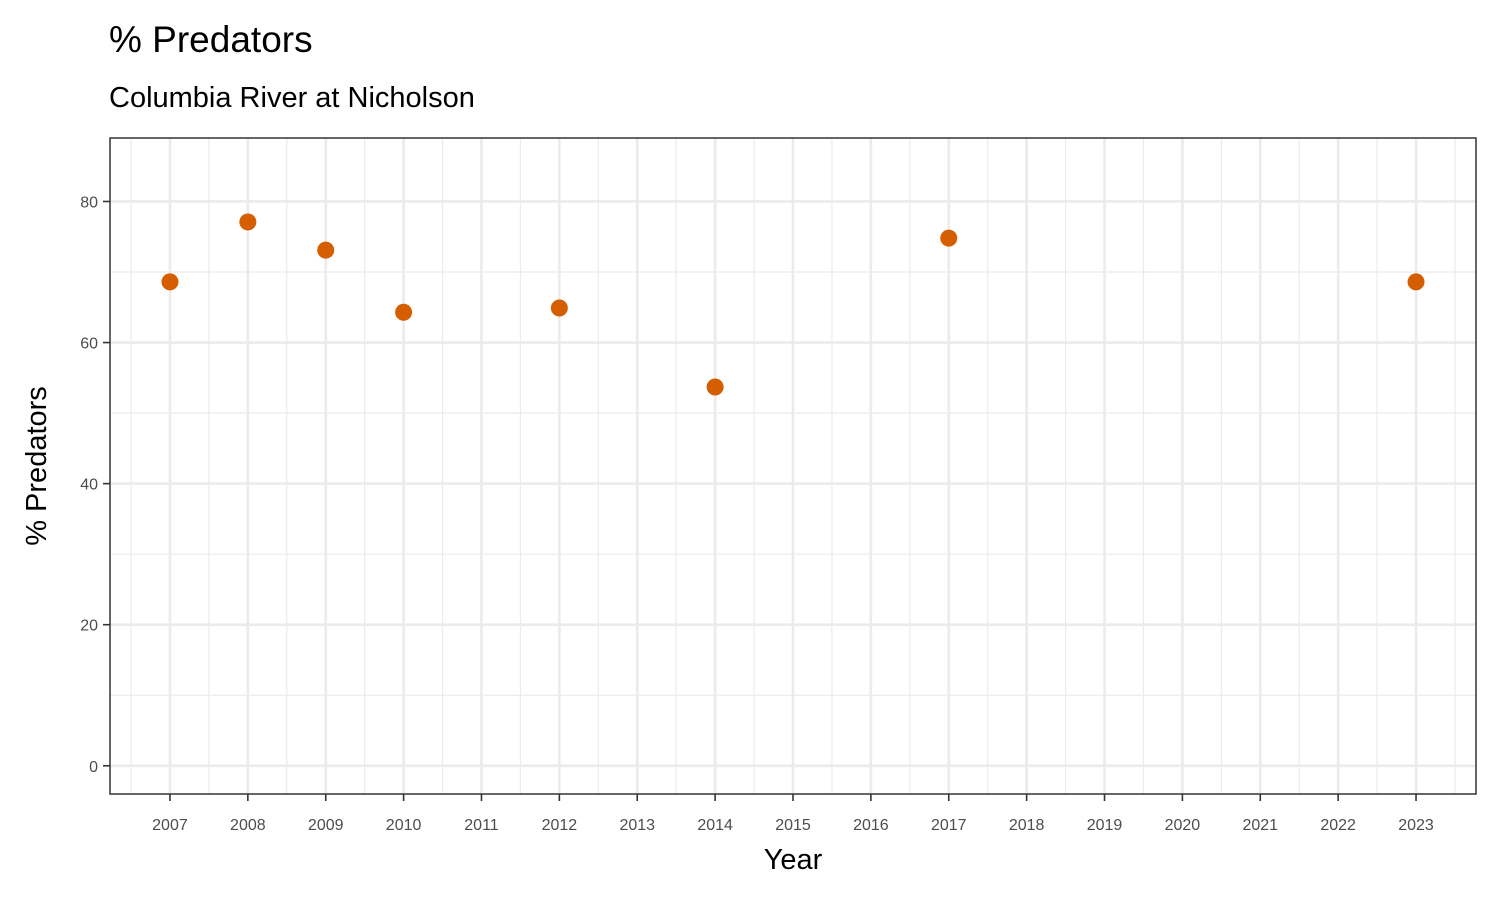  What do you see at coordinates (715, 825) in the screenshot?
I see `x-tick-label: 2014` at bounding box center [715, 825].